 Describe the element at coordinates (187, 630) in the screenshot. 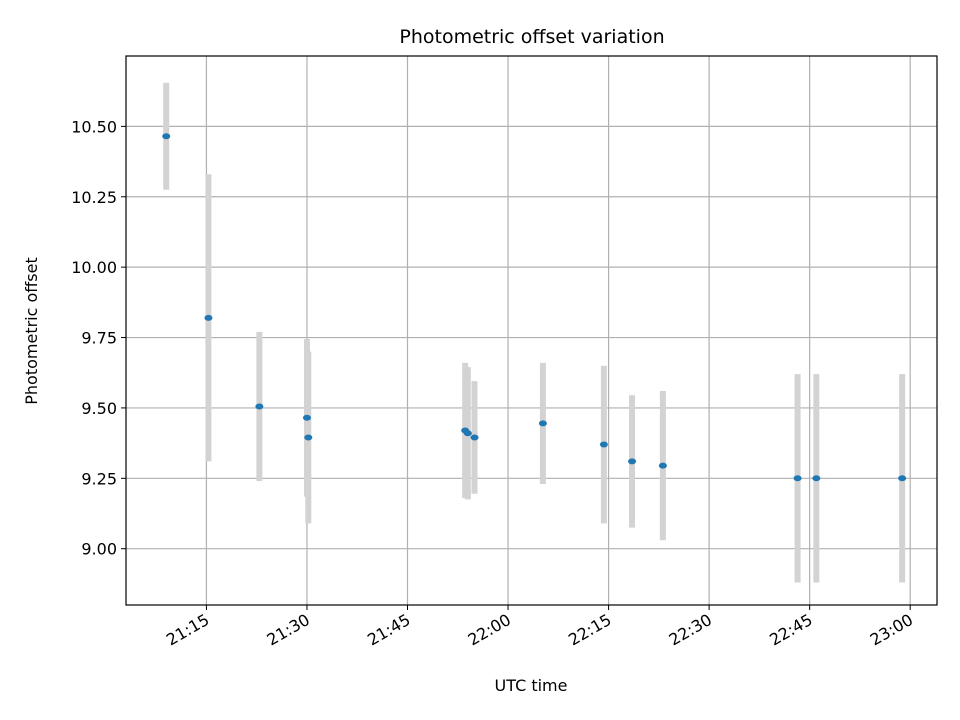

I see `x-tick-label: 21:15` at that location.